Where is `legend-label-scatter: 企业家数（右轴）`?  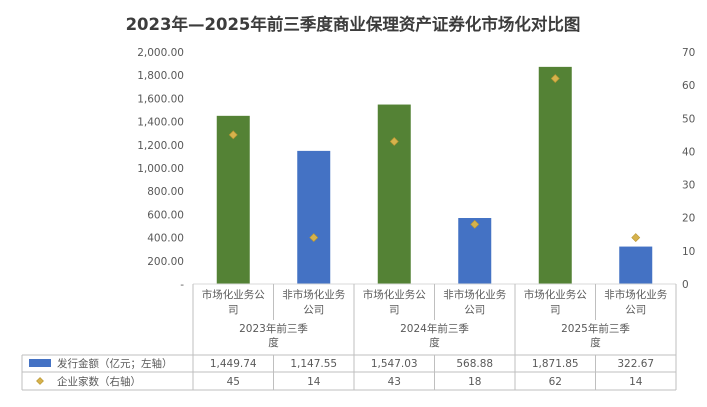
legend-label-scatter: 企业家数（右轴） is located at coordinates (99, 381).